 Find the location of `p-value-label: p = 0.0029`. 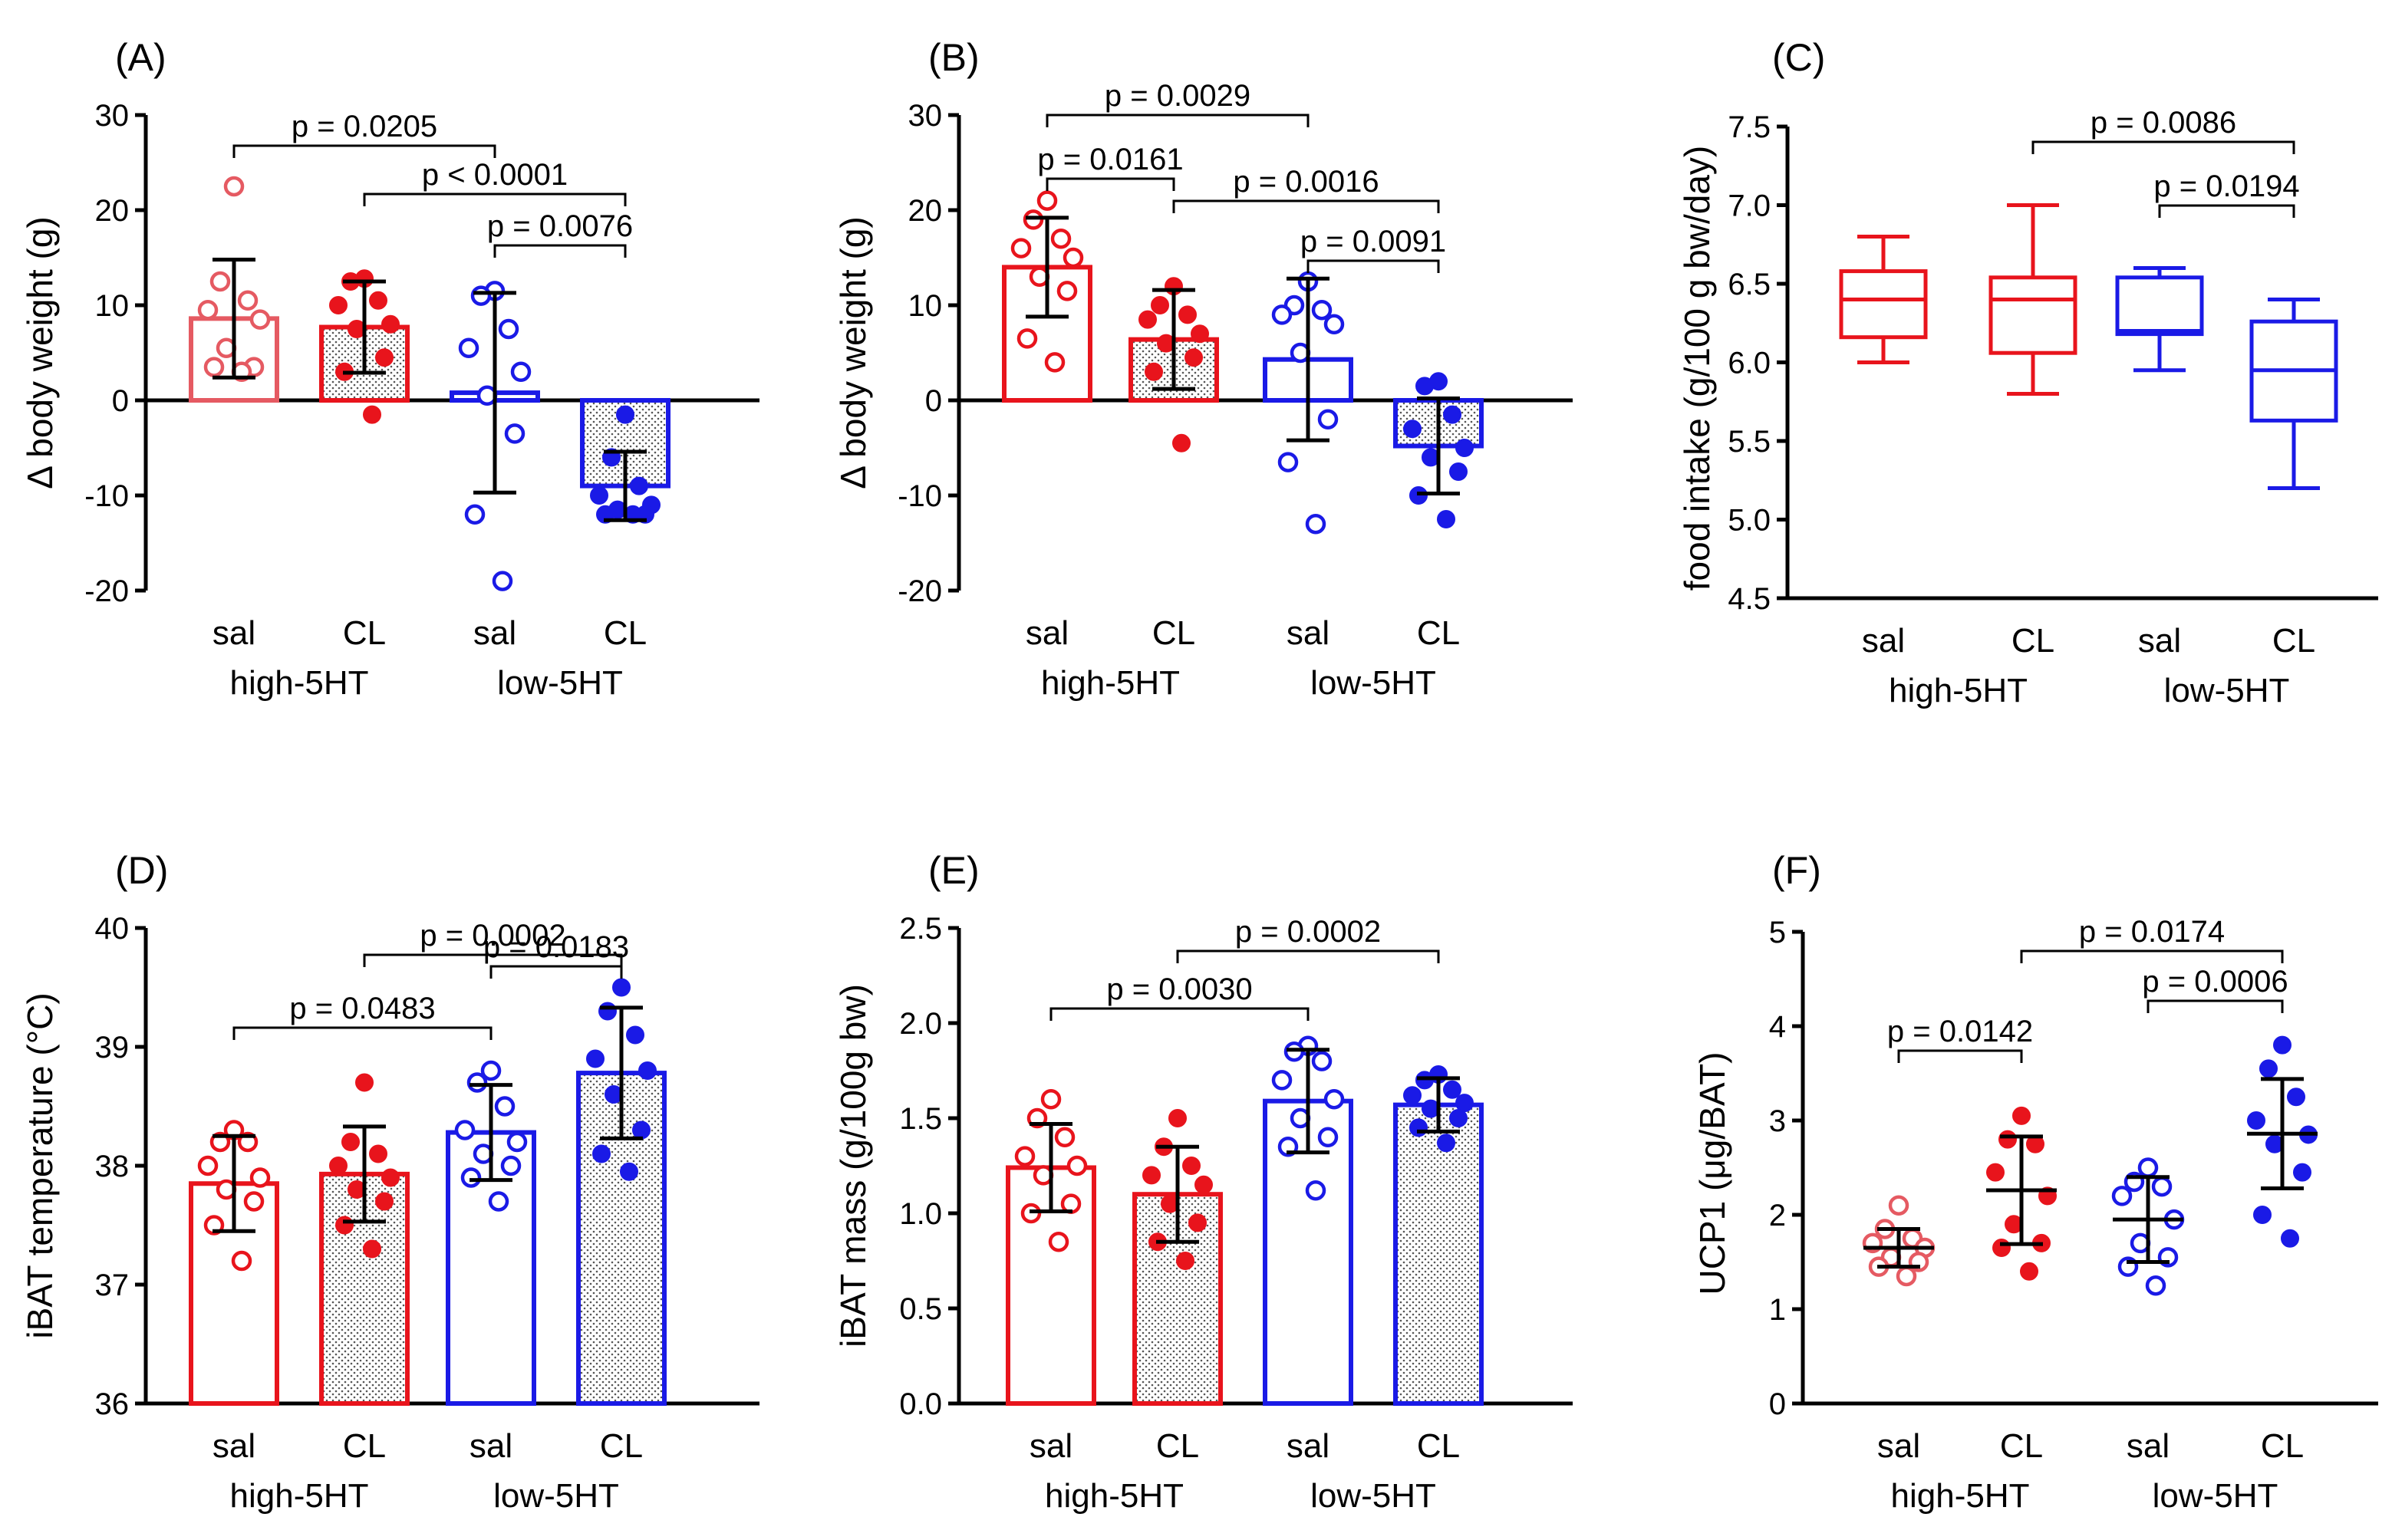

p-value-label: p = 0.0029 is located at coordinates (1177, 96).